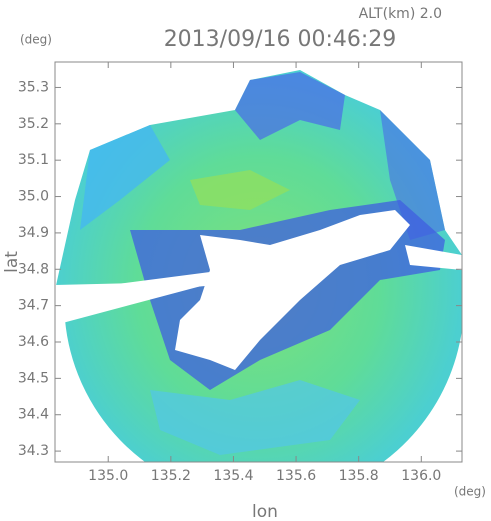 This screenshot has height=521, width=491. I want to click on y-tick-label: 34.5, so click(33, 378).